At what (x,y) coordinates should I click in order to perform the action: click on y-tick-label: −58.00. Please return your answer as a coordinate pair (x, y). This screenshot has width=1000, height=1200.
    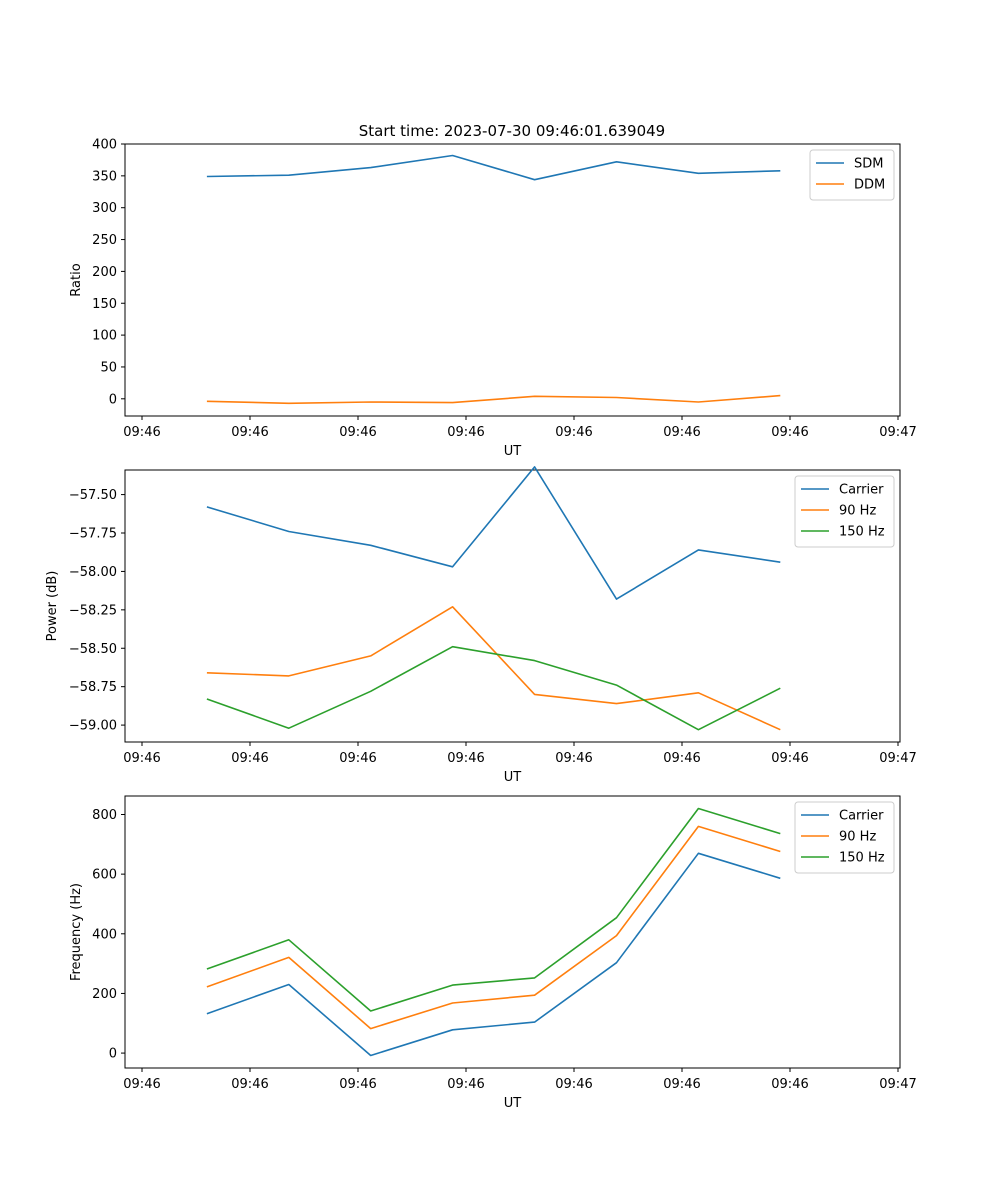
    Looking at the image, I should click on (93, 572).